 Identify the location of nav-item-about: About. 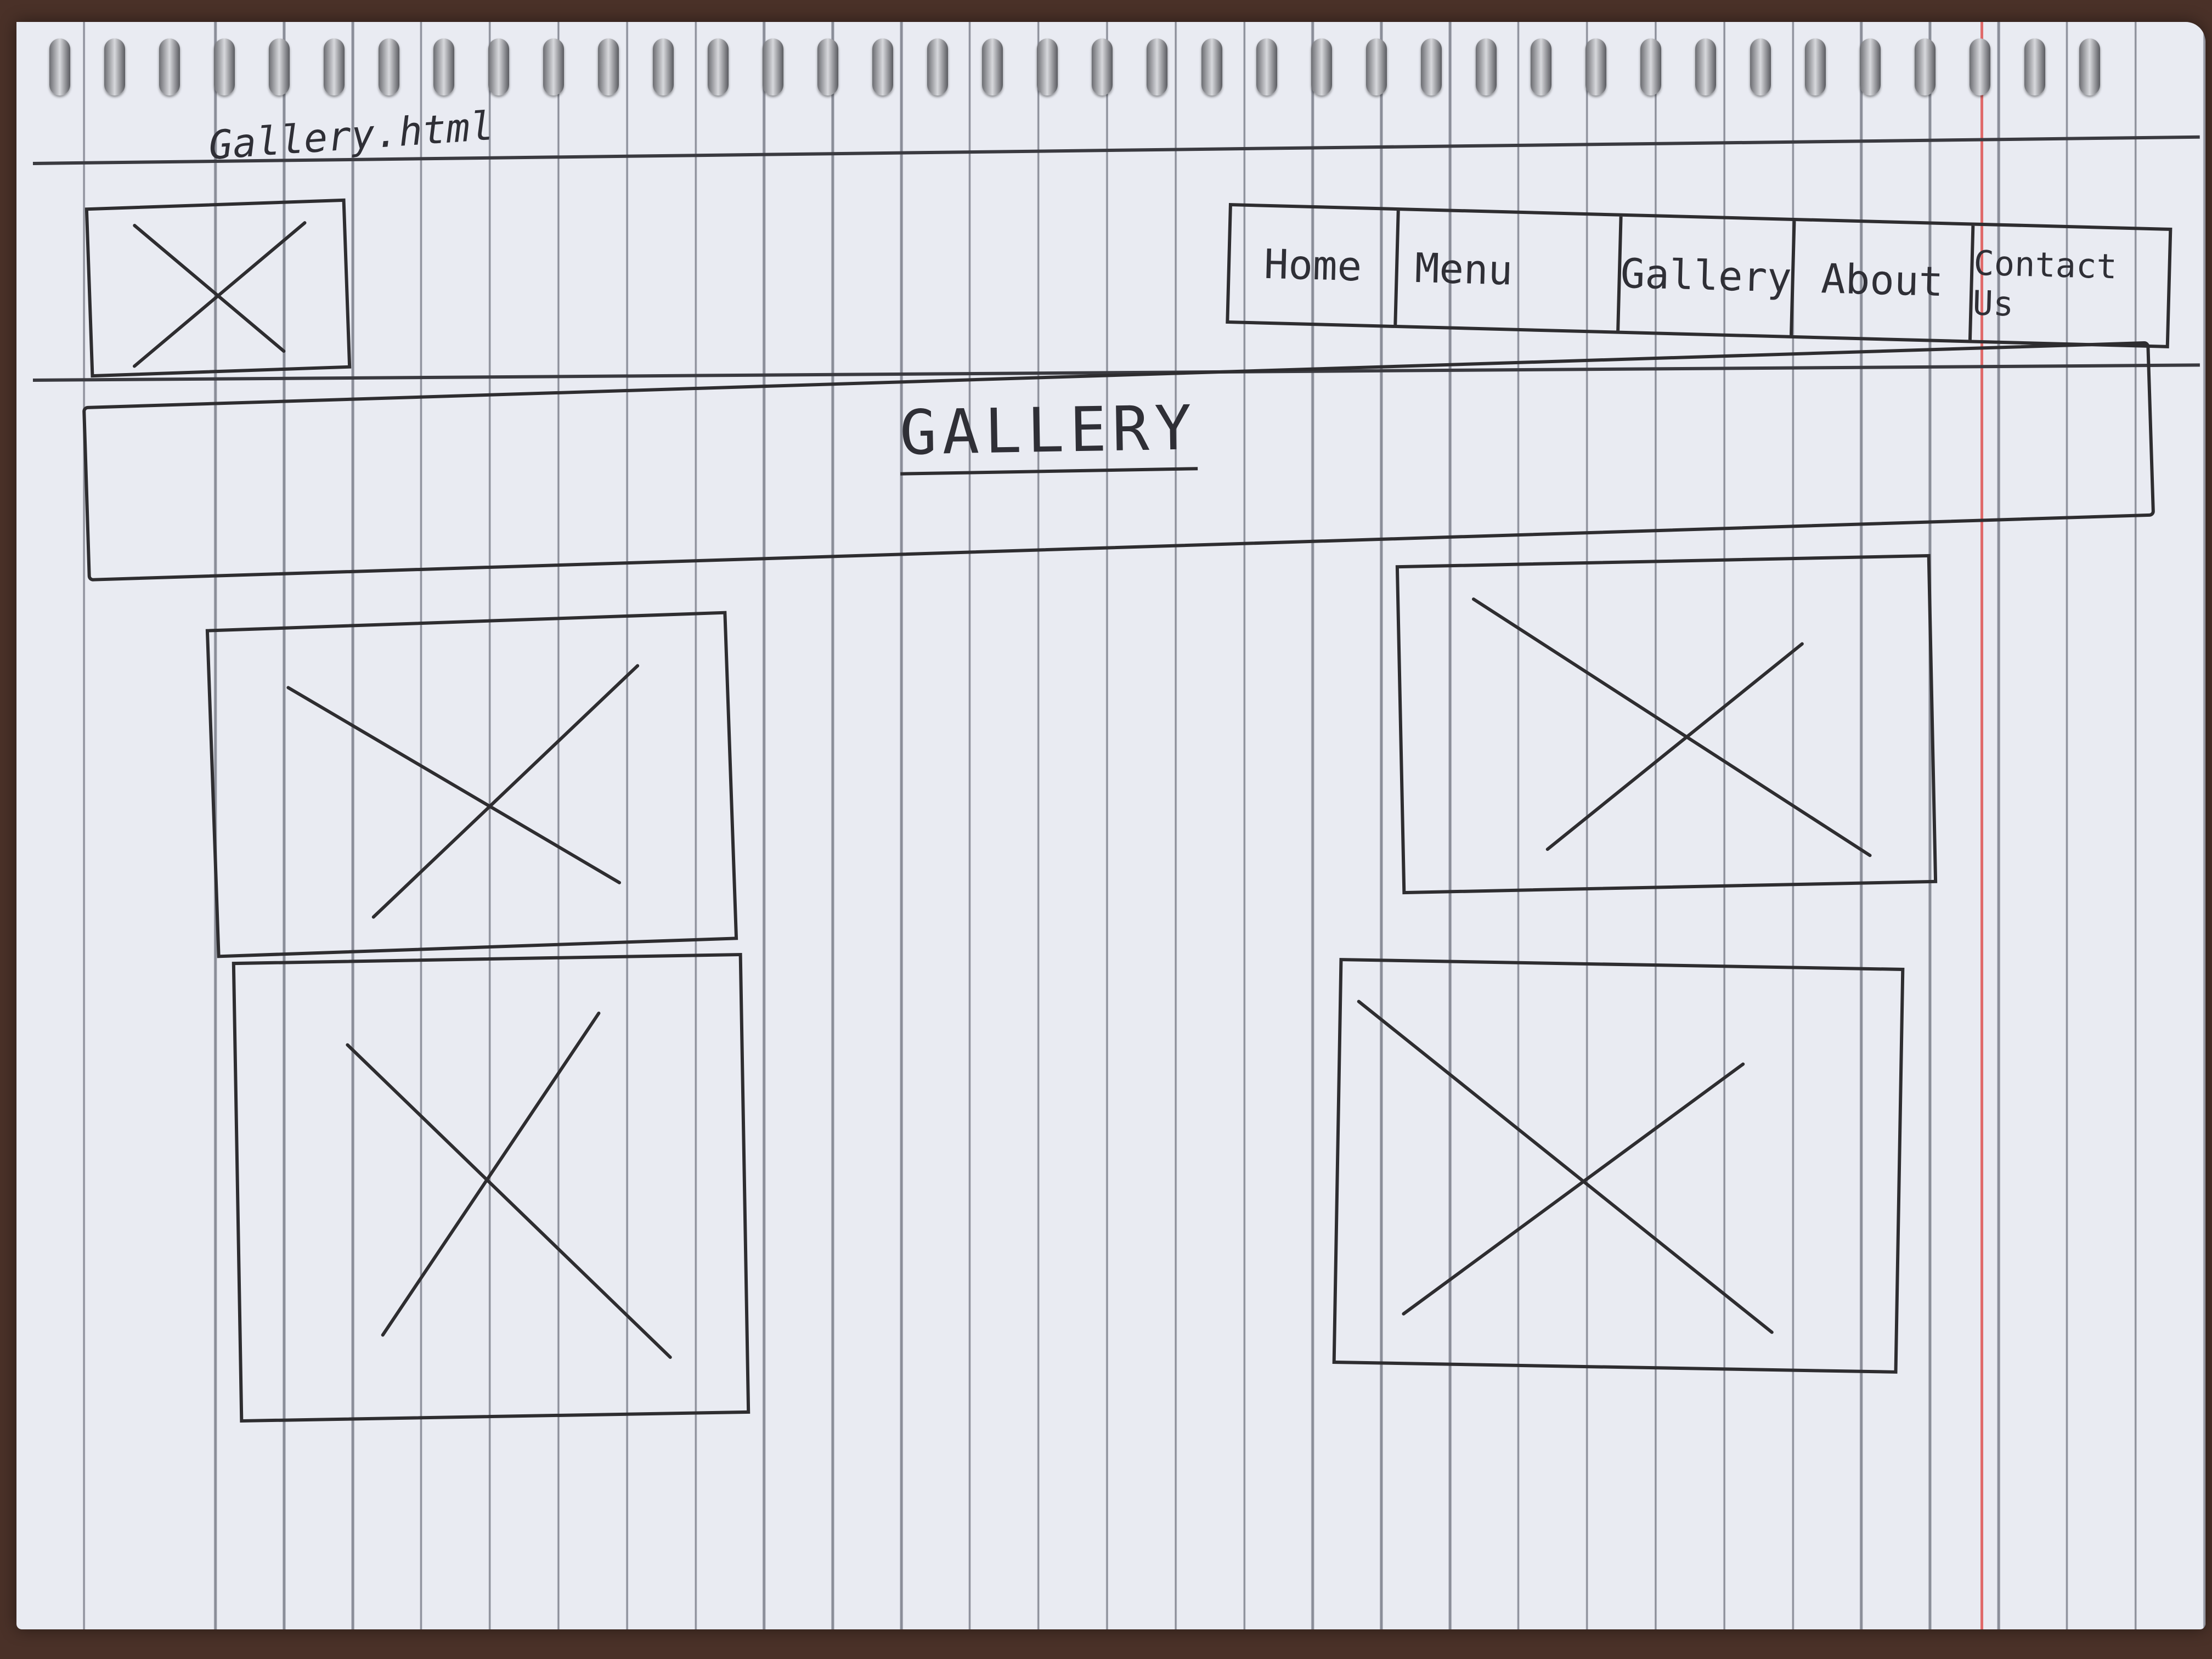
(1884, 280).